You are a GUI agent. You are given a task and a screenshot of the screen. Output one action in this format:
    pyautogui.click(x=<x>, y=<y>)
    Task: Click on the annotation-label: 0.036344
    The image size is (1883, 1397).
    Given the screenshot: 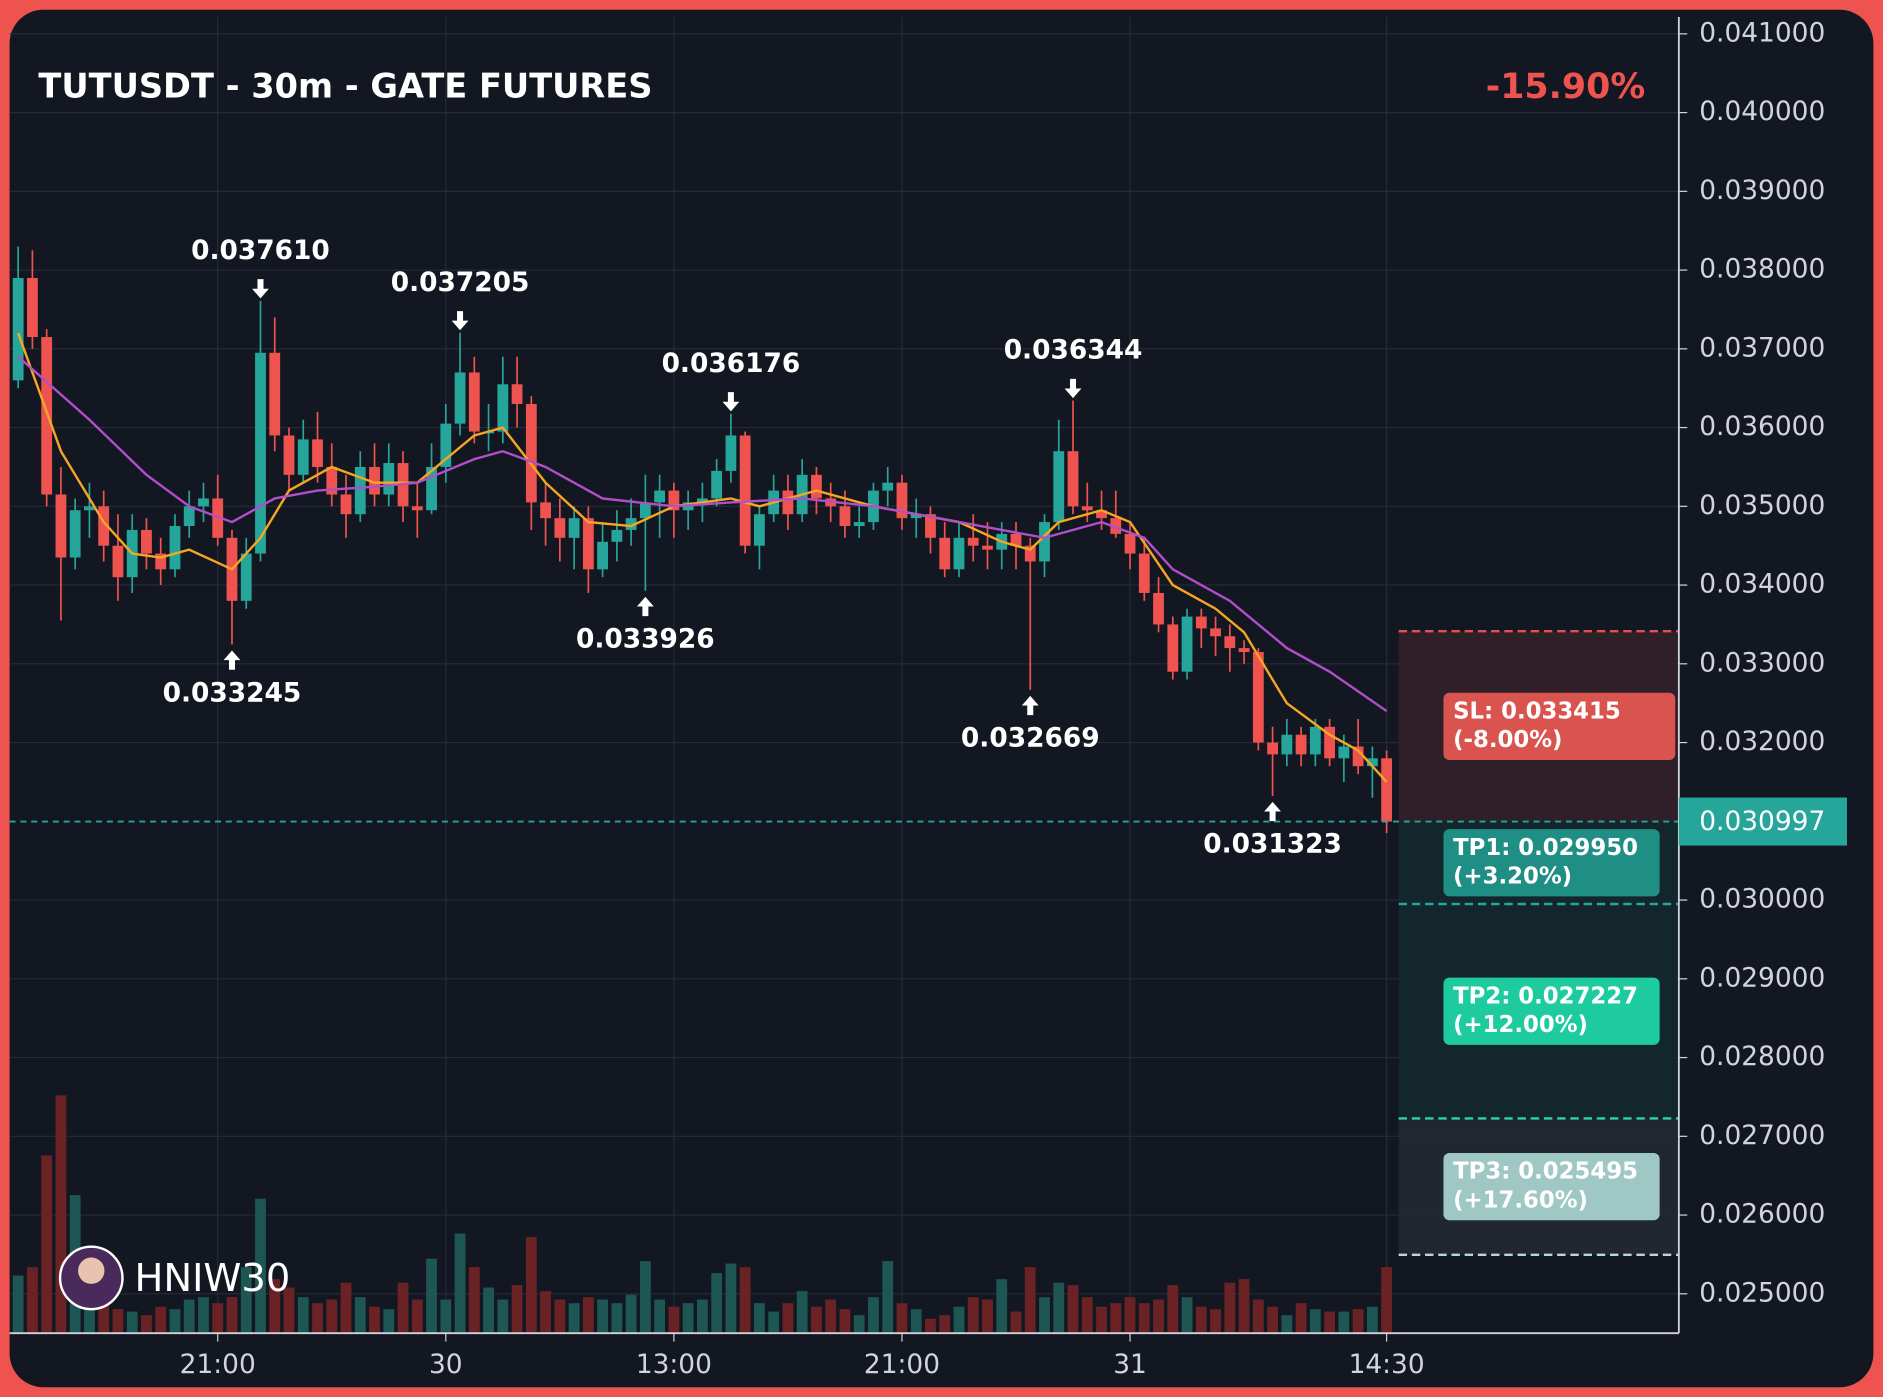 What is the action you would take?
    pyautogui.click(x=1073, y=350)
    